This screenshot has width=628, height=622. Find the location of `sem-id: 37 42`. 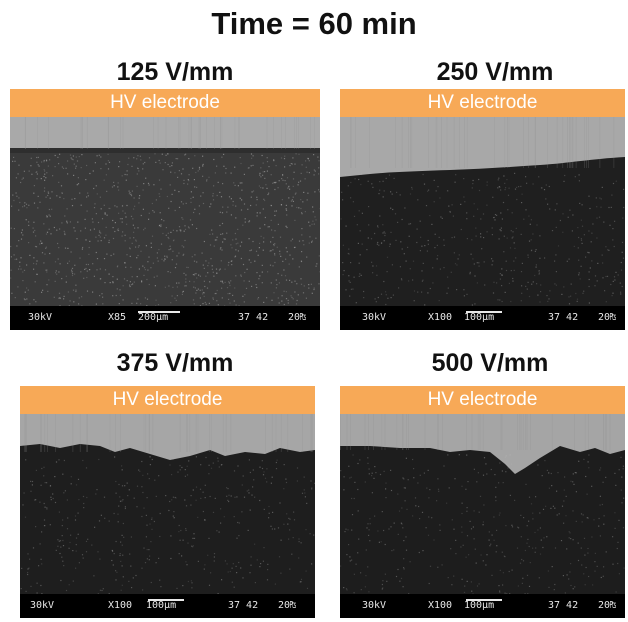

sem-id: 37 42 is located at coordinates (253, 317).